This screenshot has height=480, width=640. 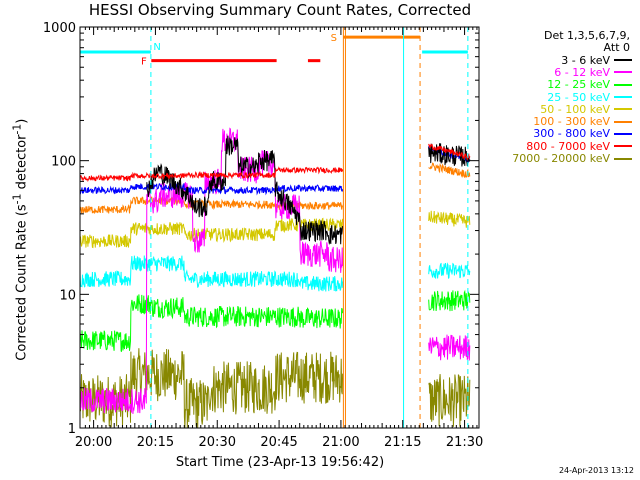 I want to click on y-tick-label: 10, so click(x=67, y=295).